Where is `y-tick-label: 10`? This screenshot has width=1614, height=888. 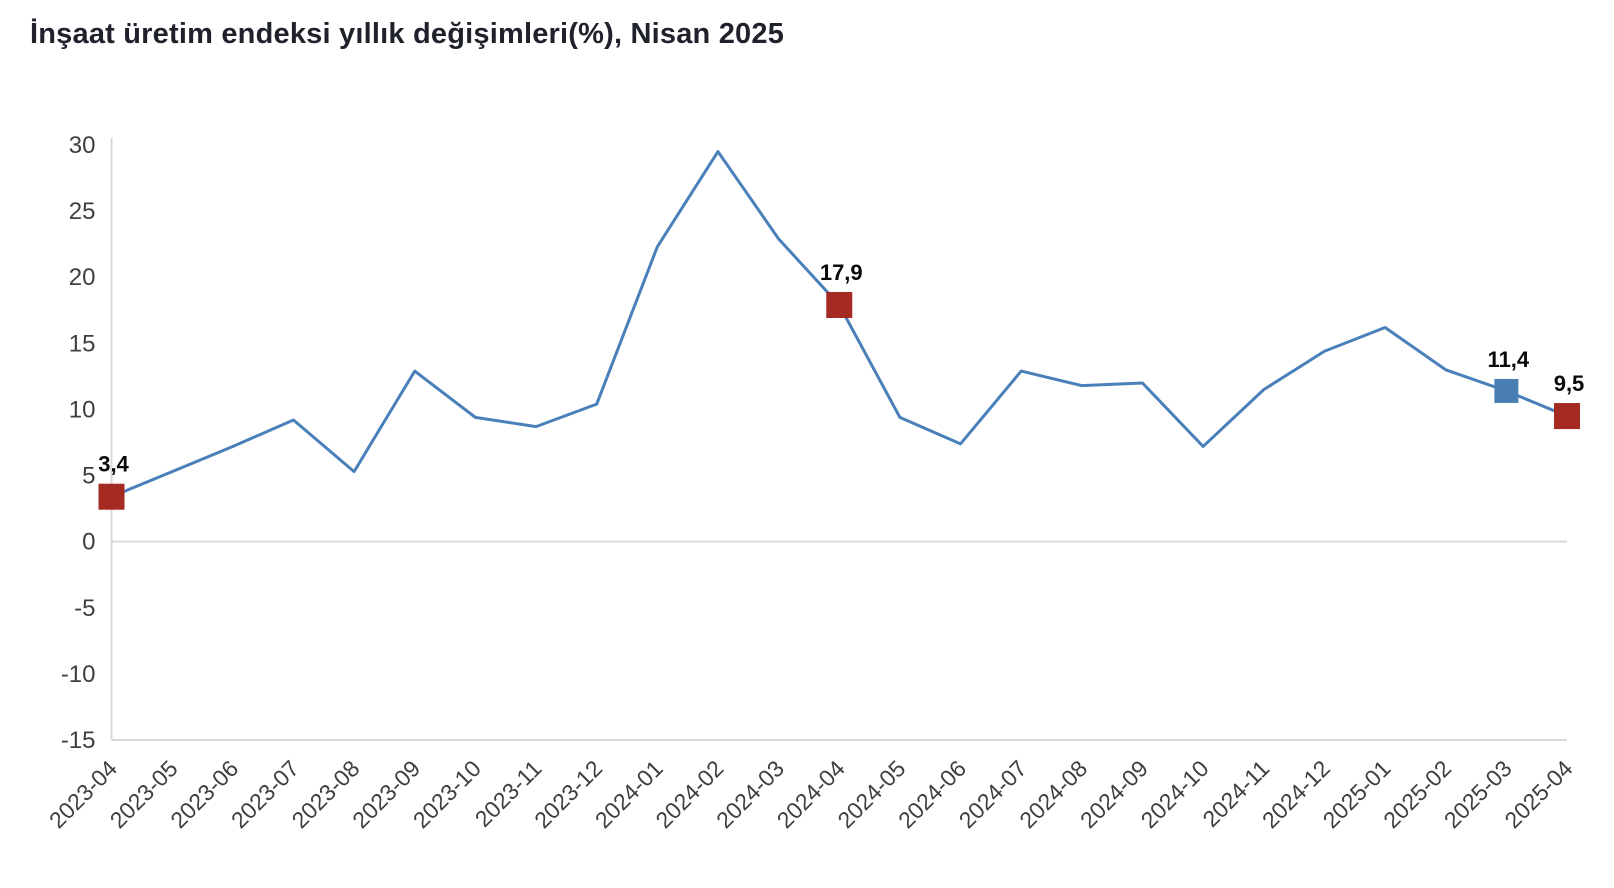
y-tick-label: 10 is located at coordinates (82, 409).